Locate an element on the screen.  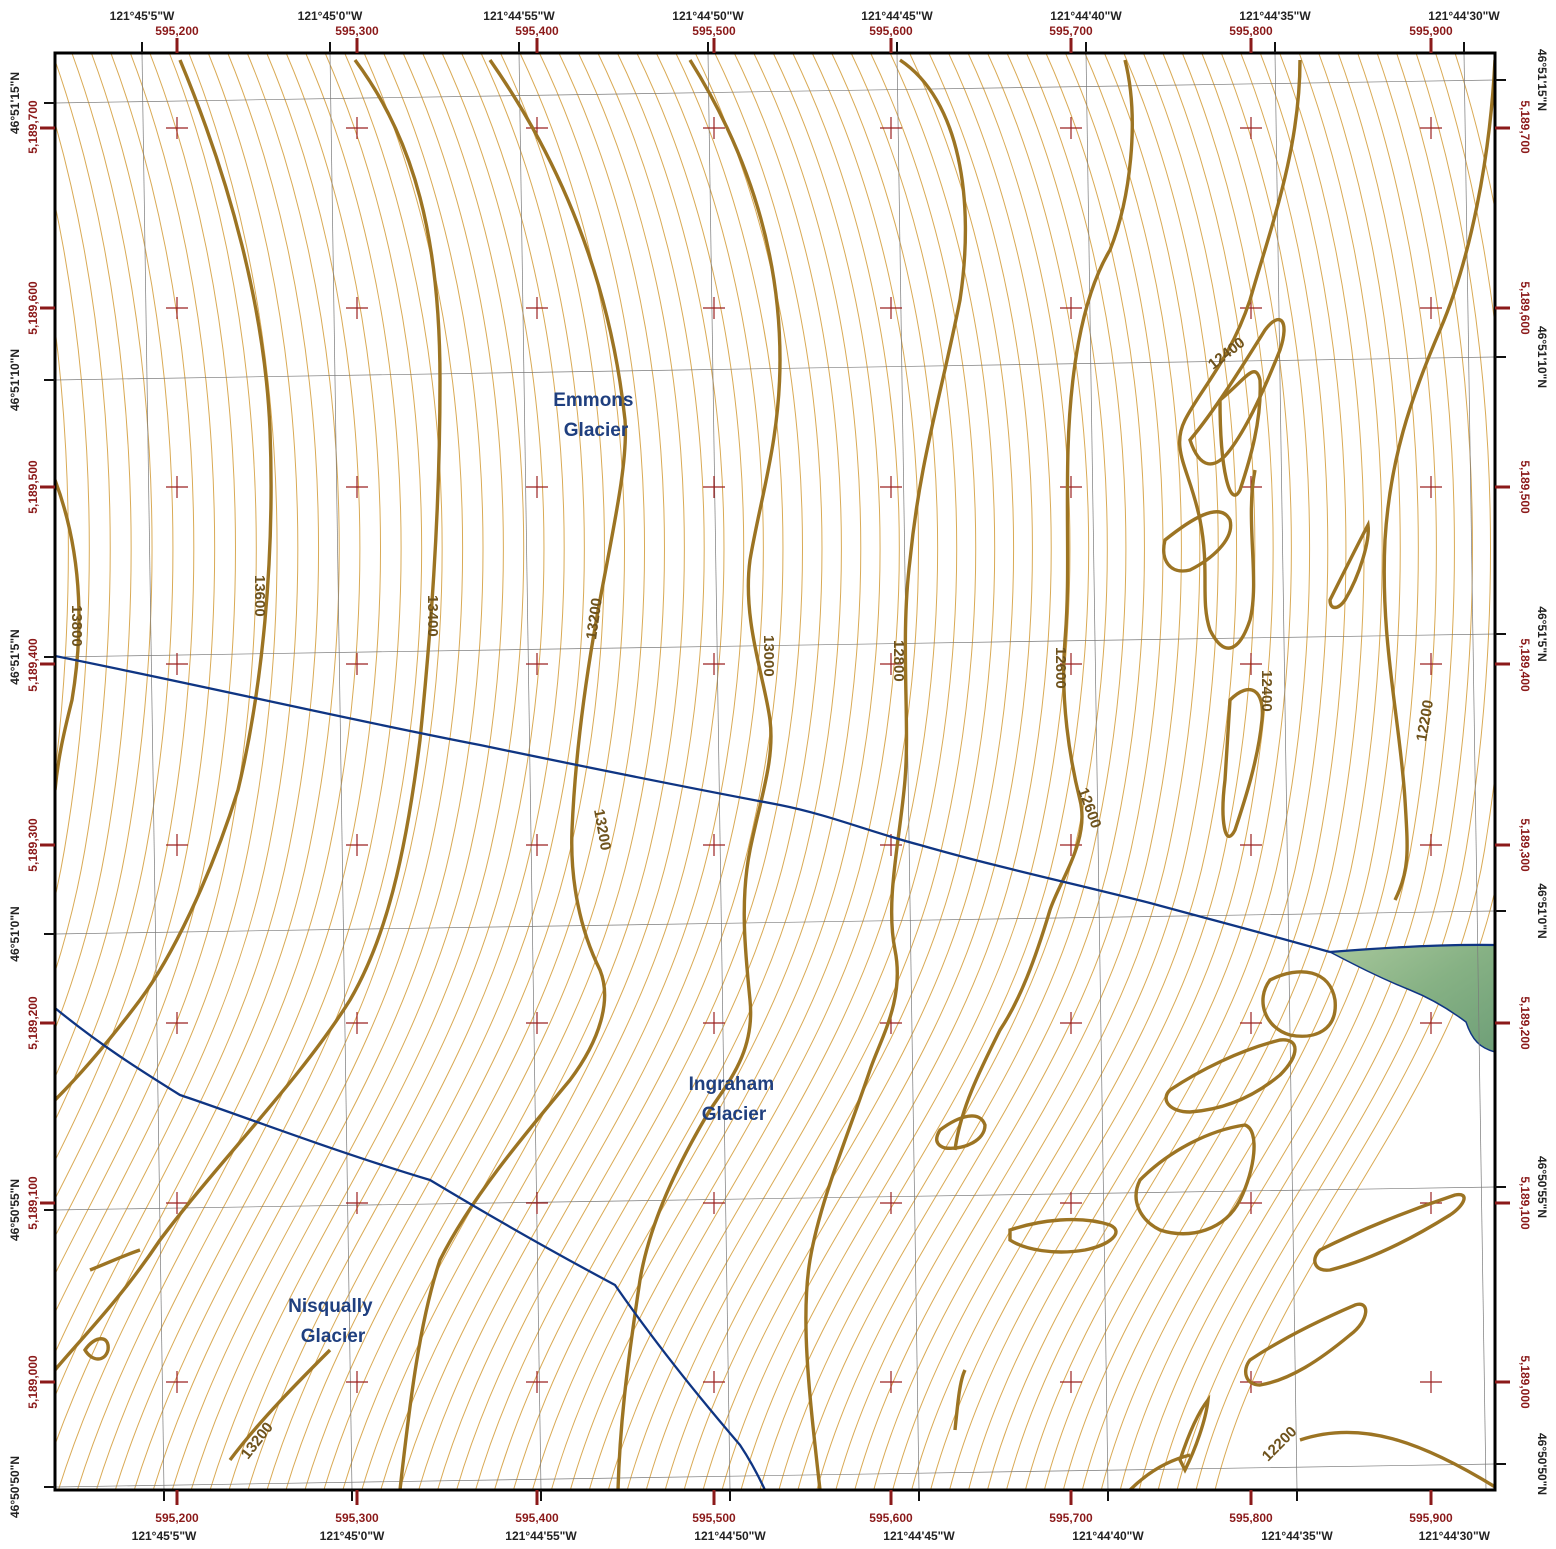
contour-label-12800: 12800 is located at coordinates (898, 661).